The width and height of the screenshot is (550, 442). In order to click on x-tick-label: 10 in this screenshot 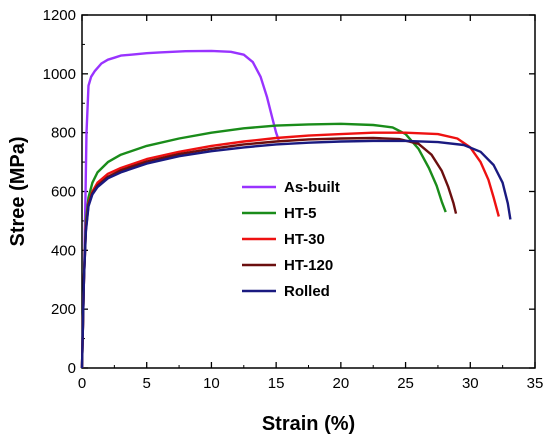, I will do `click(211, 383)`.